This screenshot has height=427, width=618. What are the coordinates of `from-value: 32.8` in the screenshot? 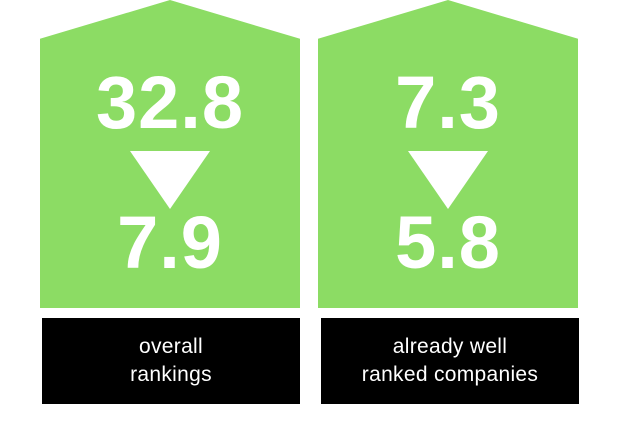 It's located at (170, 102).